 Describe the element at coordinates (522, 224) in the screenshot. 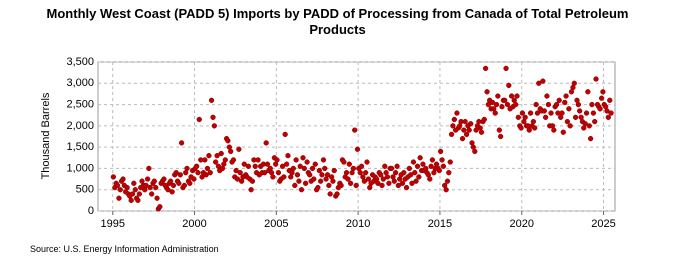

I see `x-tick-label: 2020` at that location.